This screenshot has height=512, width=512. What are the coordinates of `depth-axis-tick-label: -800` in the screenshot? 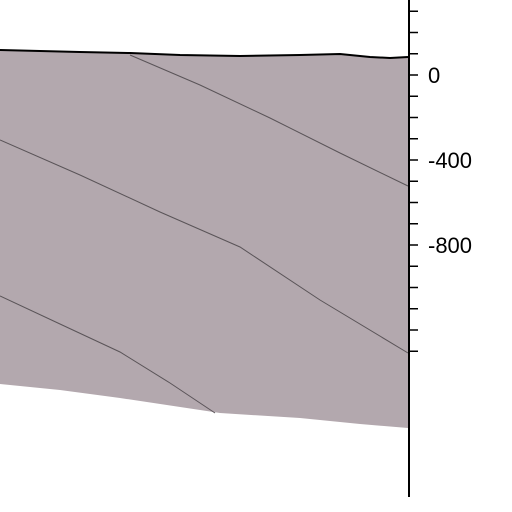 It's located at (450, 245).